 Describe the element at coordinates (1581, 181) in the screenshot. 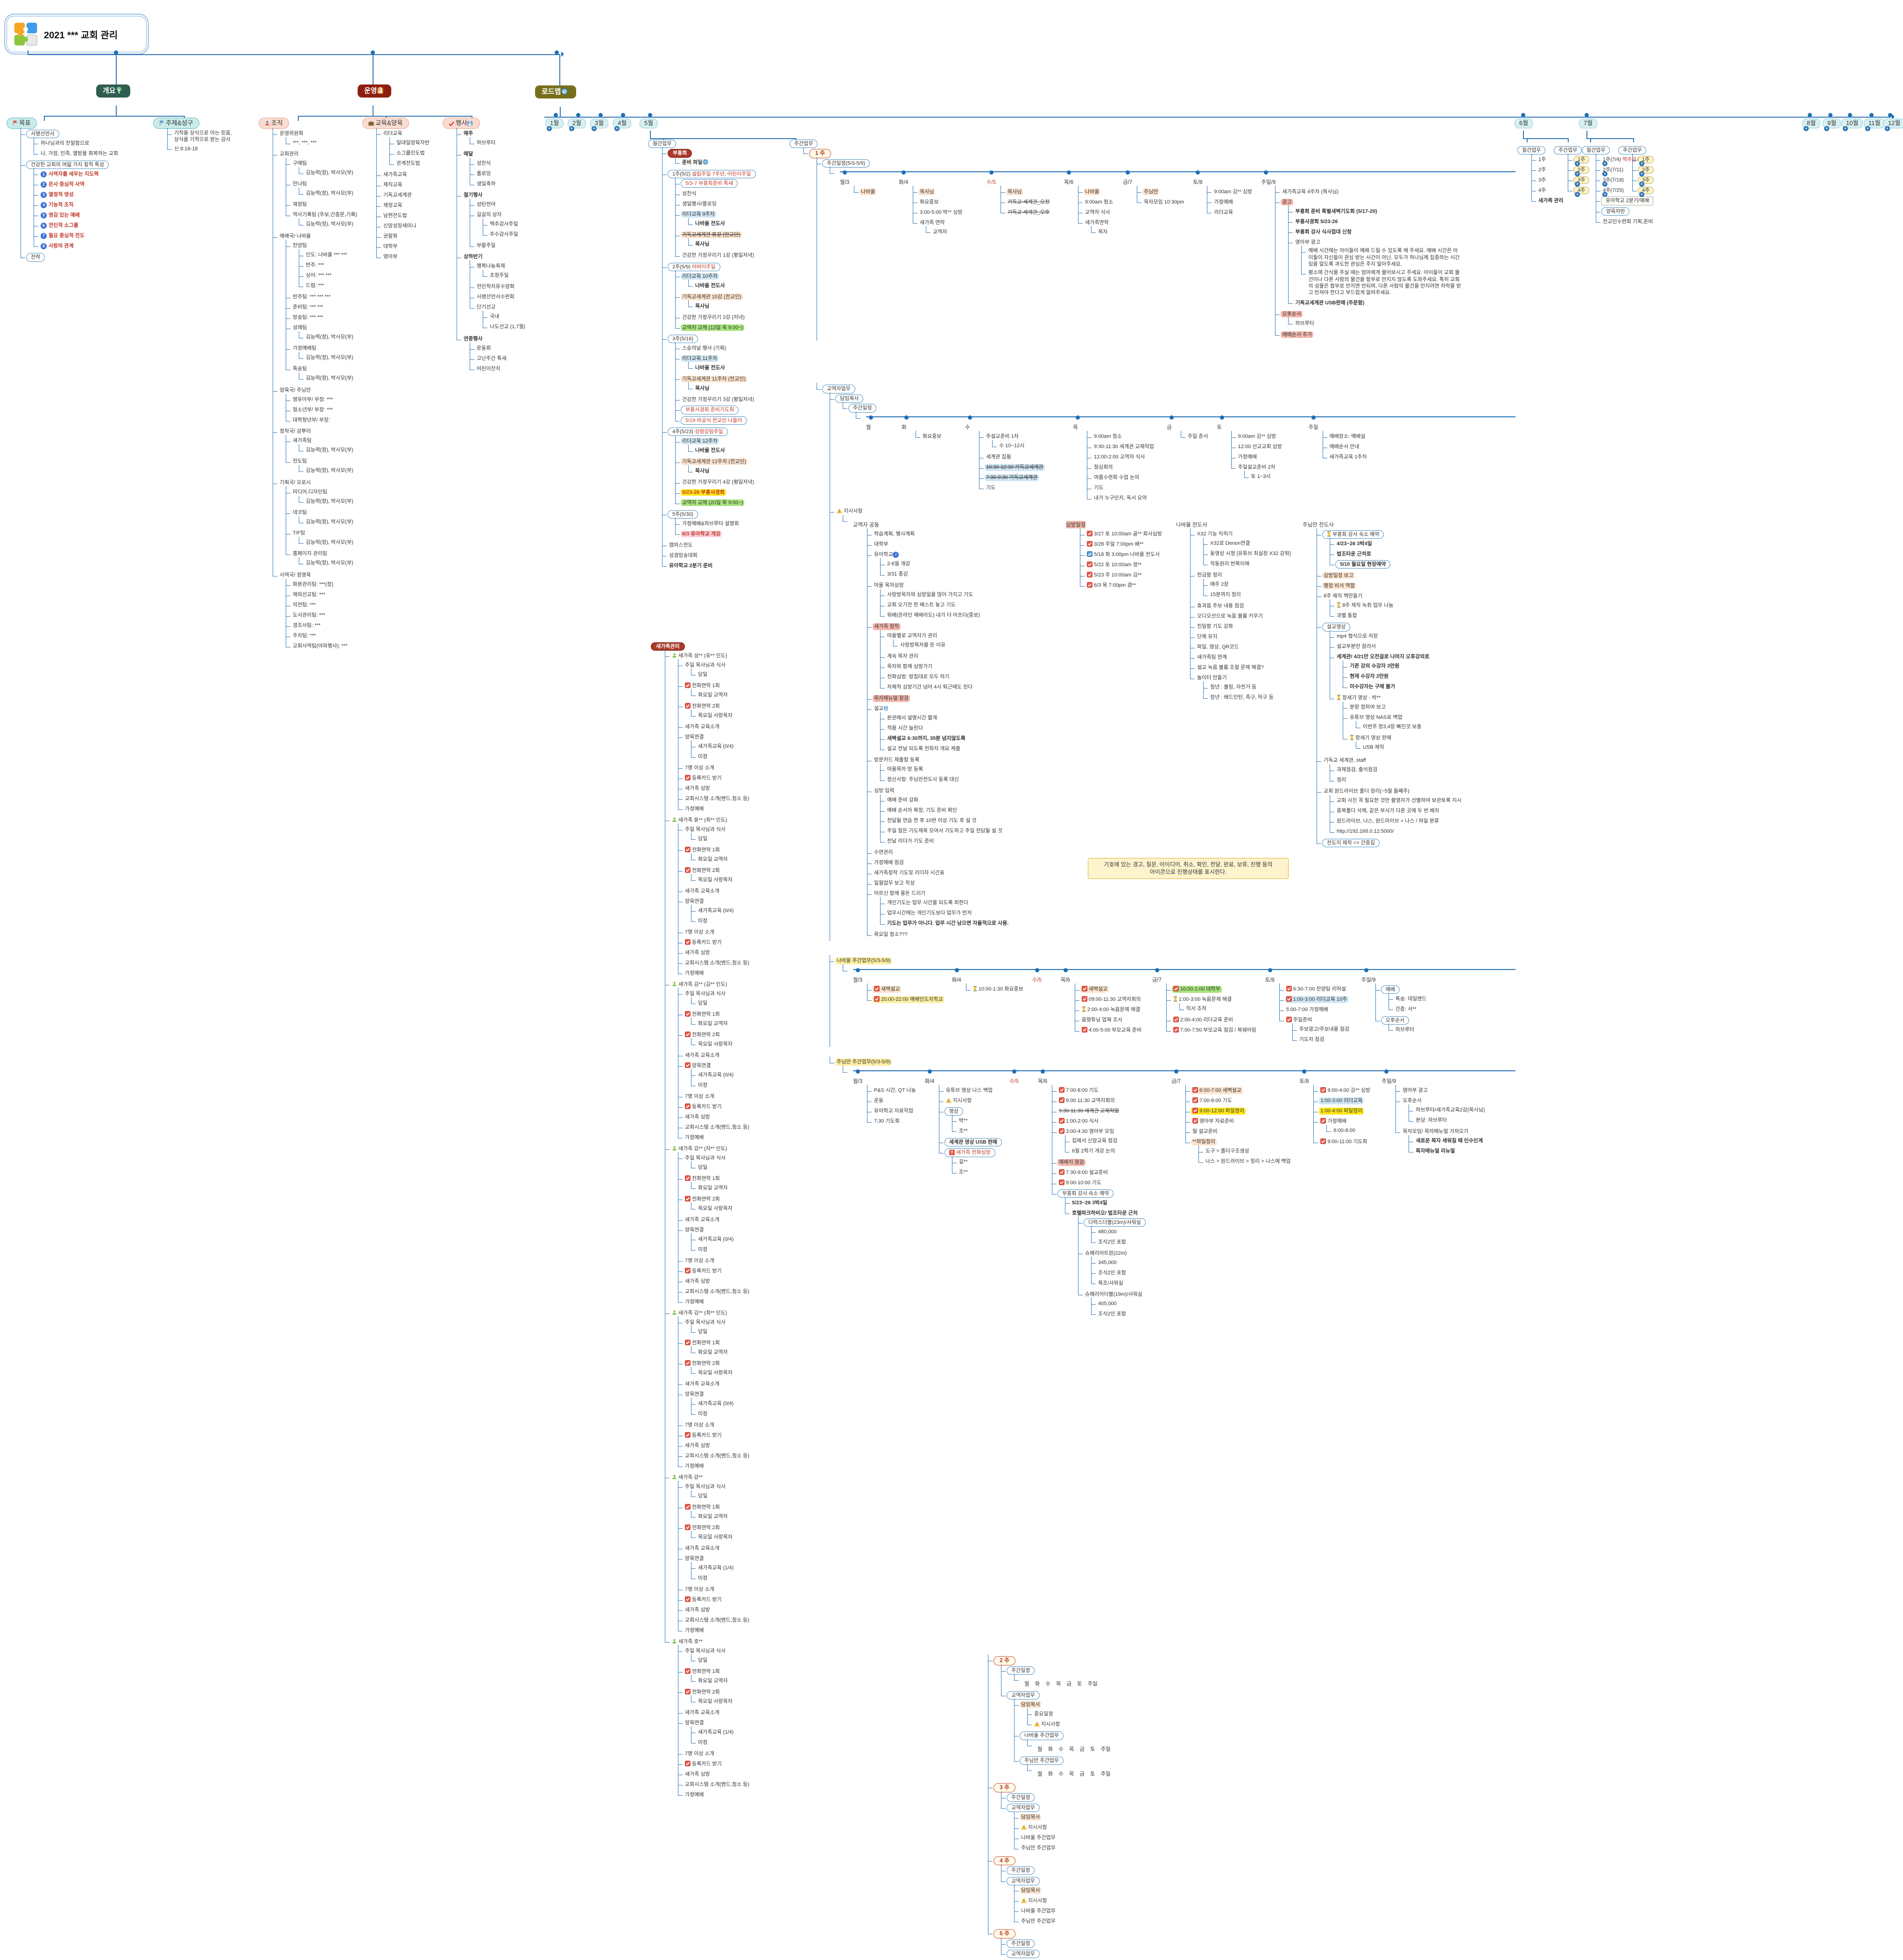

I see `node: 3주 +` at that location.